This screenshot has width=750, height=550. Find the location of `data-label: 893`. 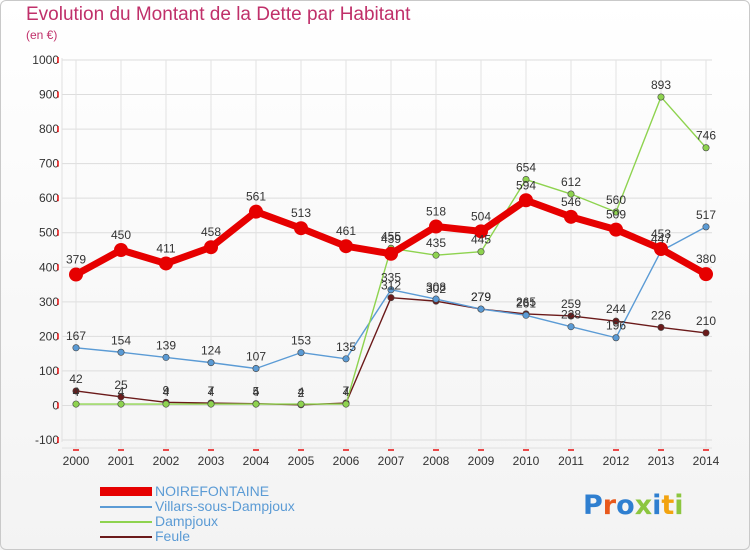

data-label: 893 is located at coordinates (661, 85).